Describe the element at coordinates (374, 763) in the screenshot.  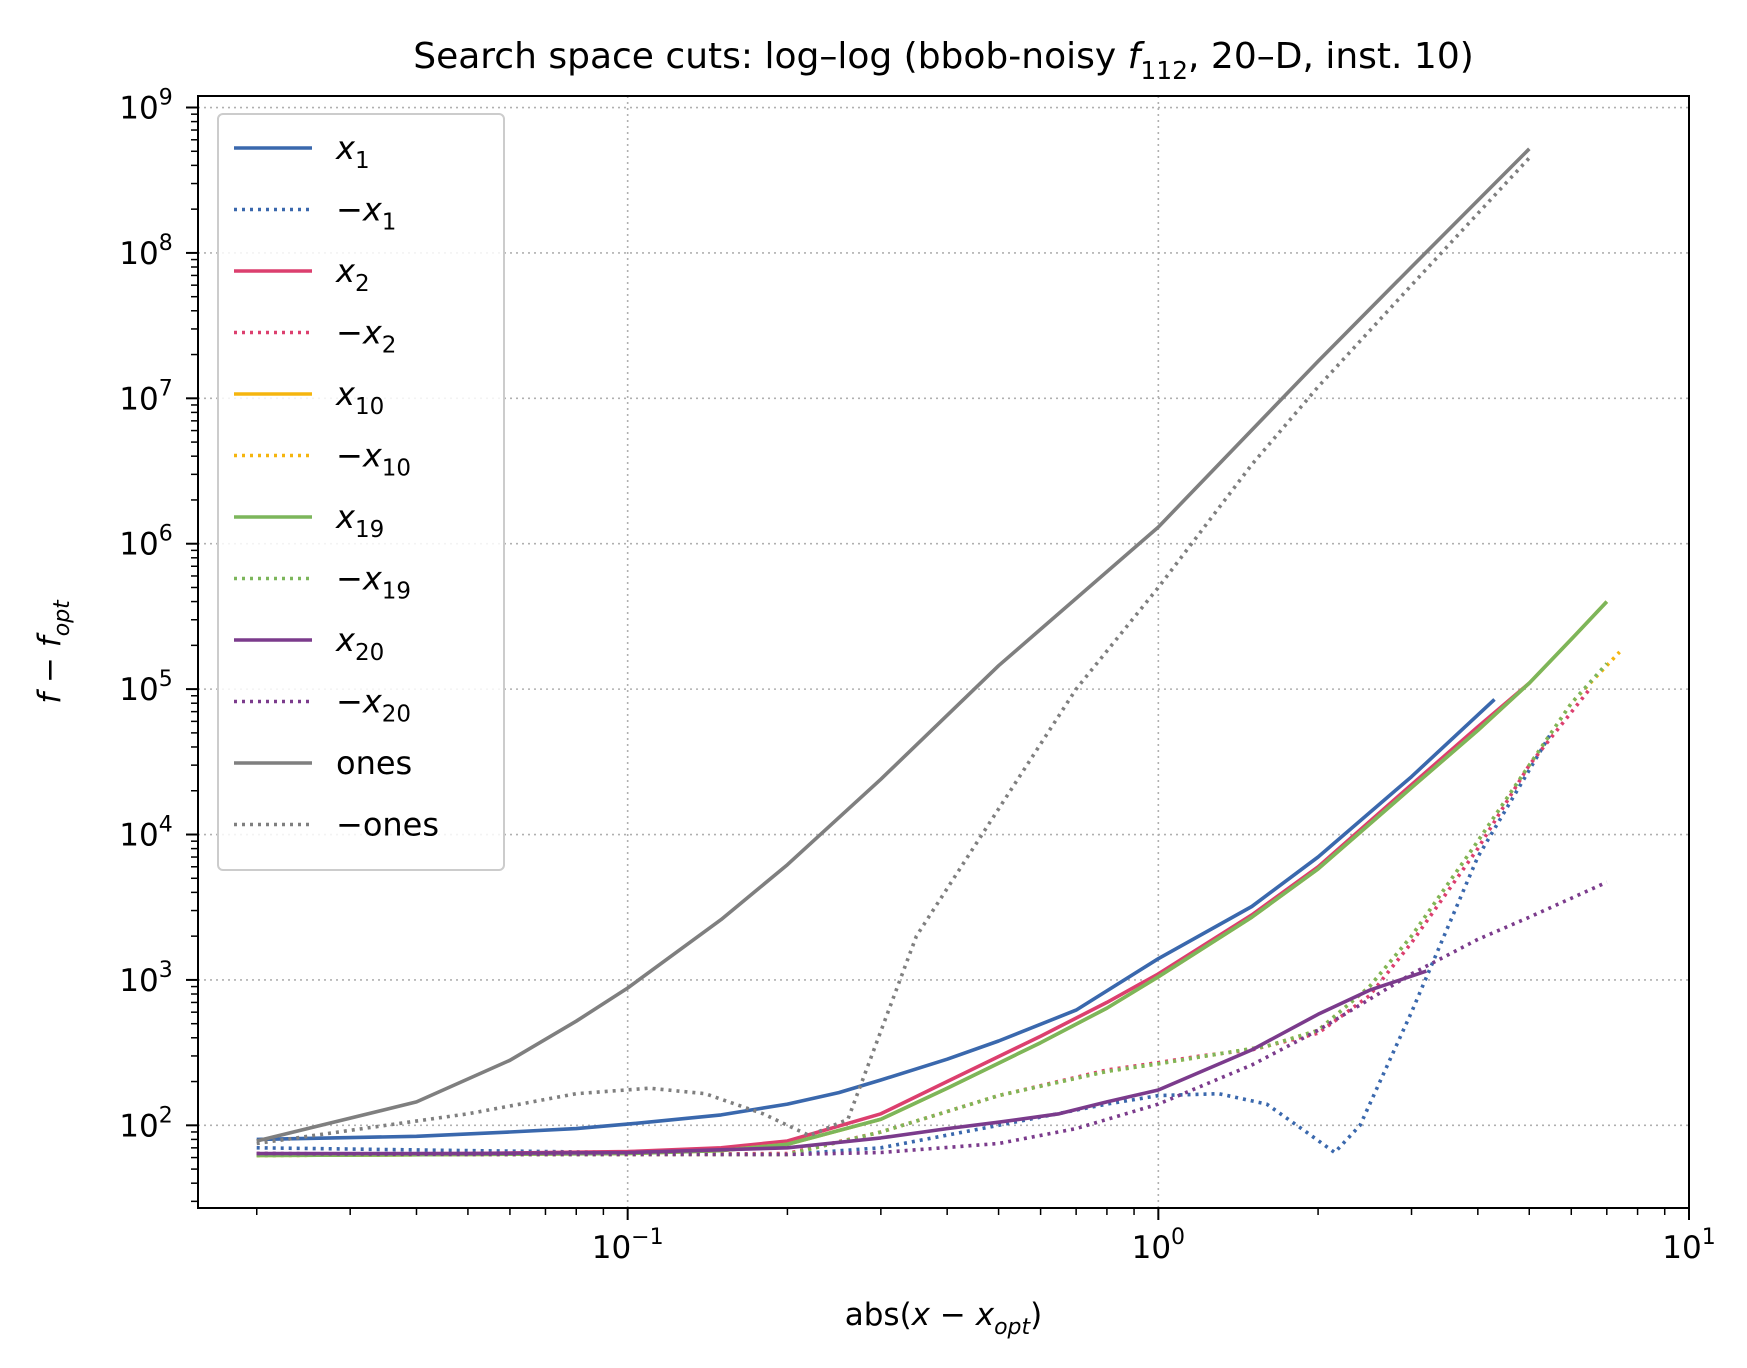
I see `legend-label-ones: ones` at that location.